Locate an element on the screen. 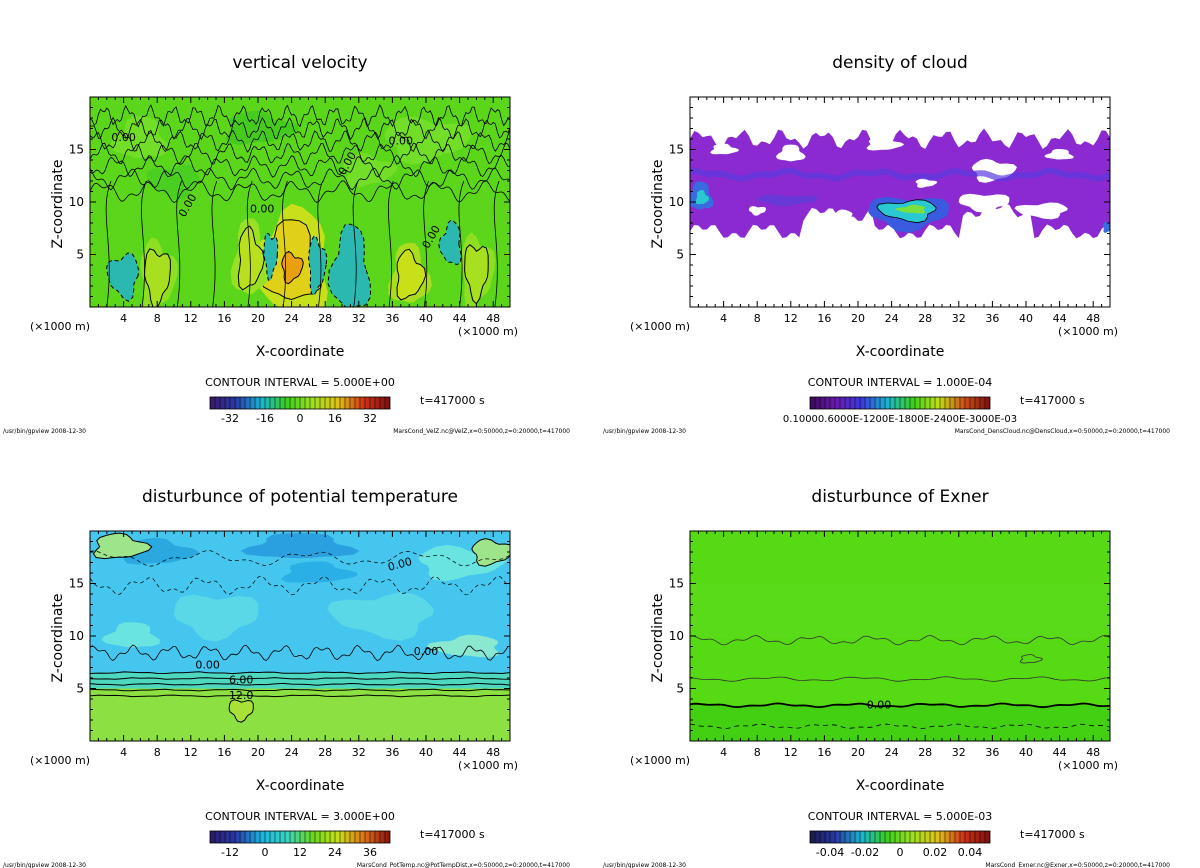 This screenshot has width=1200, height=868. cloud-dense is located at coordinates (1106, 227).